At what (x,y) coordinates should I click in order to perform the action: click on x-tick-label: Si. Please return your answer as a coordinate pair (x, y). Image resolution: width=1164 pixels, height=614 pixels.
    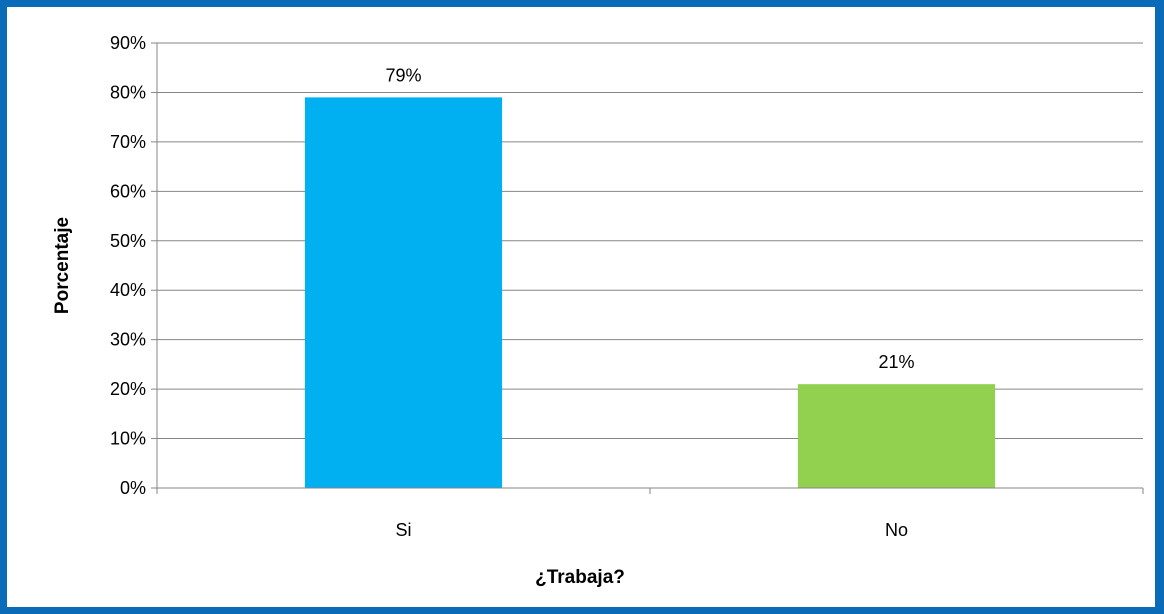
    Looking at the image, I should click on (403, 530).